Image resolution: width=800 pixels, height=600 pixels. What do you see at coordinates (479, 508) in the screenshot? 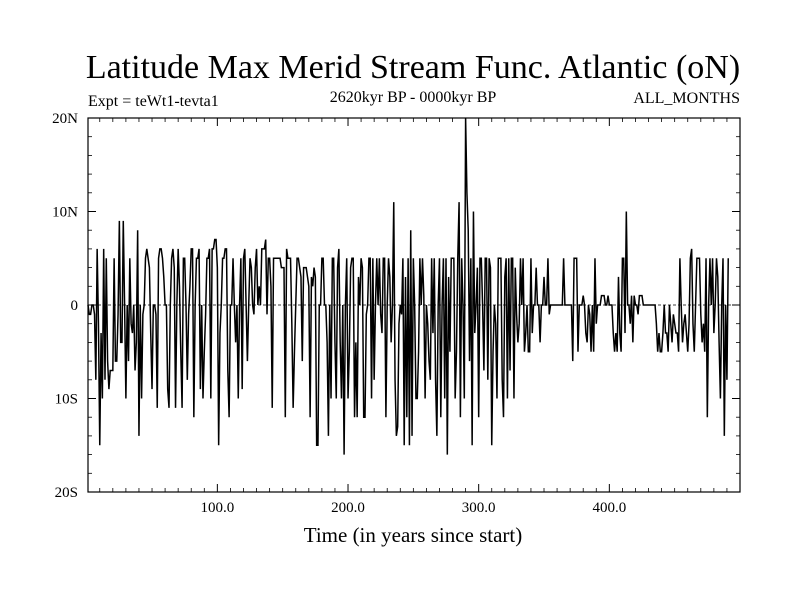
I see `x-tick-label: 300.0` at bounding box center [479, 508].